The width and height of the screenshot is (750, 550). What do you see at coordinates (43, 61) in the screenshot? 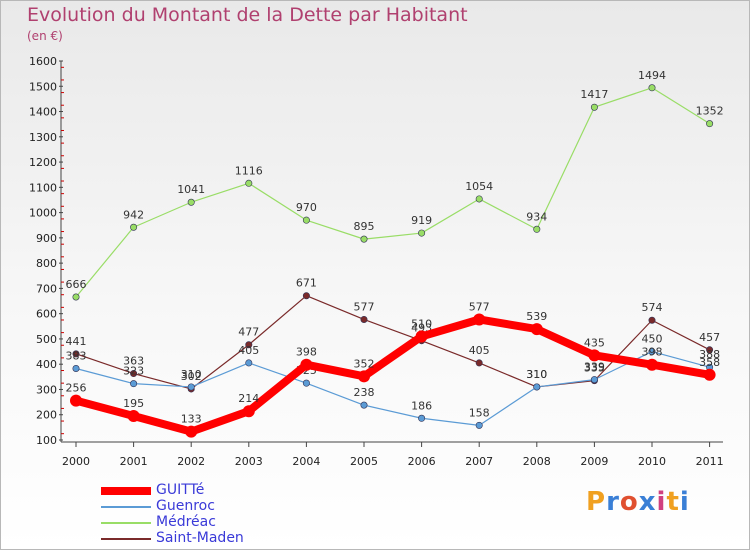
I see `y-tick-label: 1600` at bounding box center [43, 61].